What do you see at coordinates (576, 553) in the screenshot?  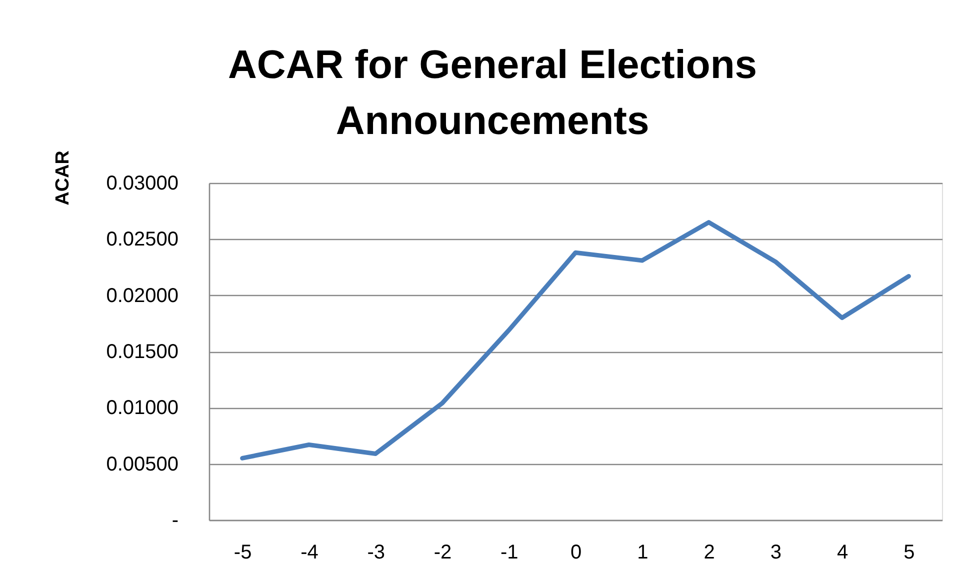 I see `x-tick-label: 0` at bounding box center [576, 553].